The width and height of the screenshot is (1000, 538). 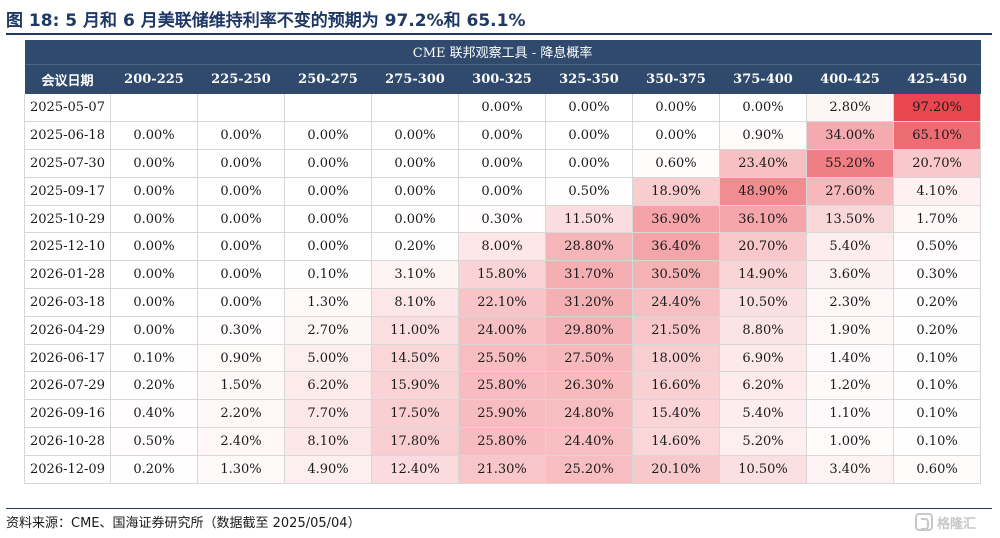 I want to click on probability-cell: 36.10%, so click(x=763, y=219).